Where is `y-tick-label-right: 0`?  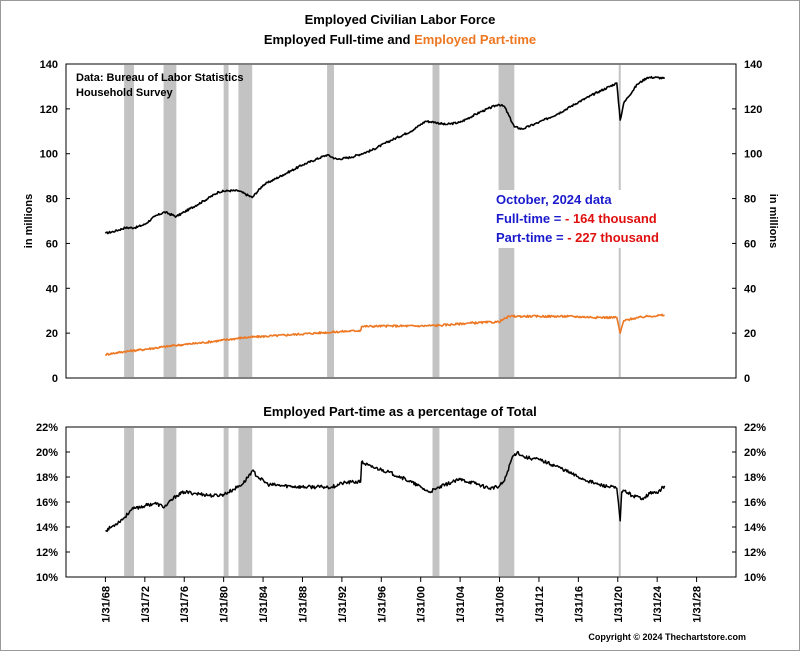
y-tick-label-right: 0 is located at coordinates (747, 379).